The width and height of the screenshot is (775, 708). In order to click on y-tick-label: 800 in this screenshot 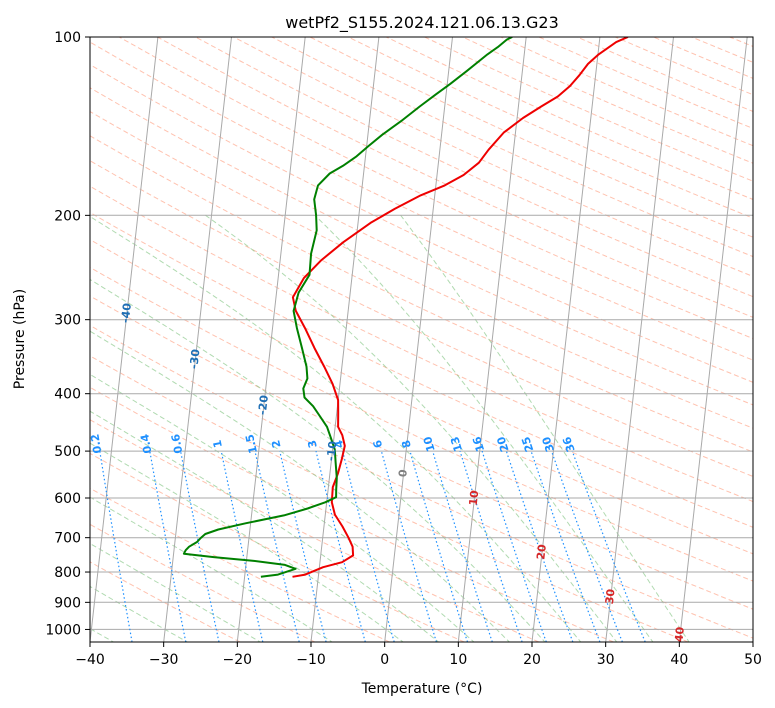, I will do `click(67, 573)`.